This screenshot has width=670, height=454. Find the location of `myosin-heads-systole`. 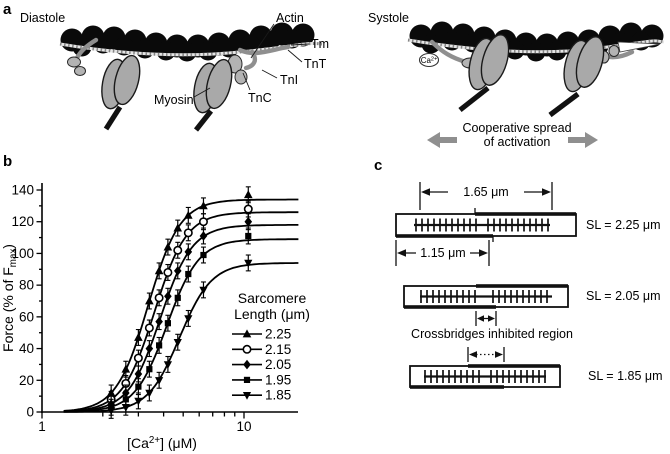

myosin-heads-systole is located at coordinates (531, 76).